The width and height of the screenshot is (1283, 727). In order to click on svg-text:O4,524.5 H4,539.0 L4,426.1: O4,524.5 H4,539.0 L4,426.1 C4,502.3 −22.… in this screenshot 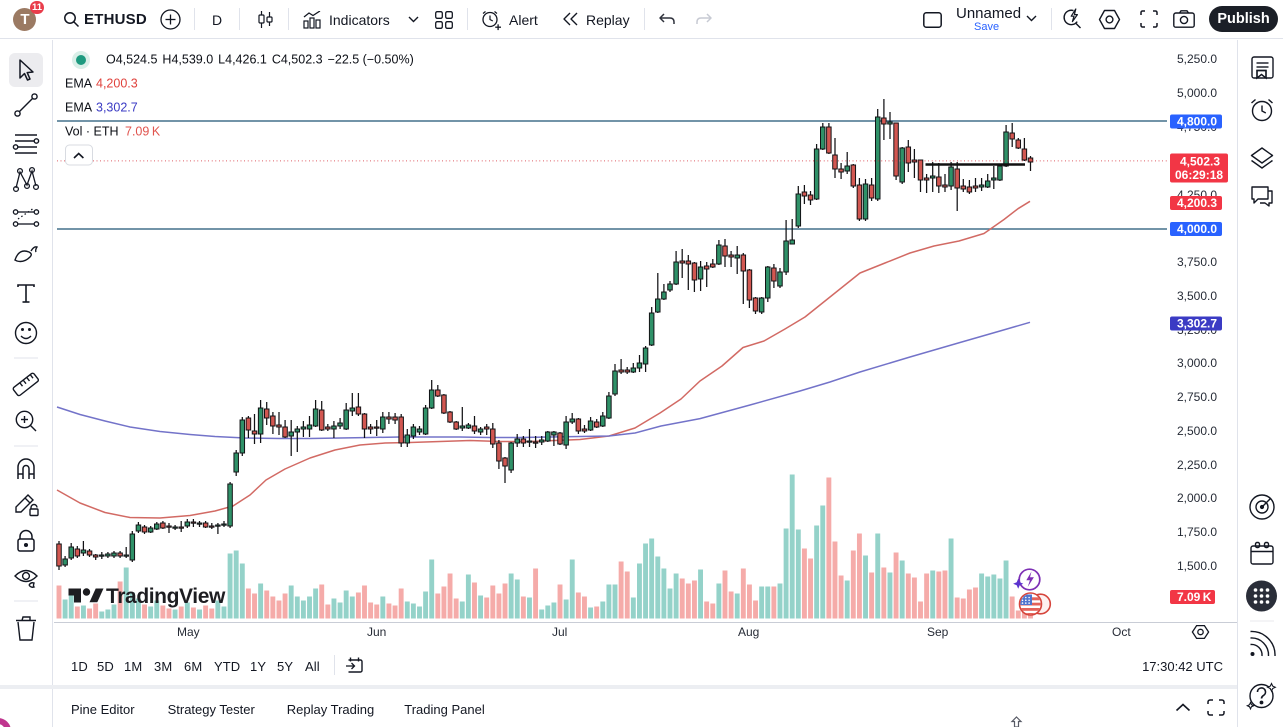, I will do `click(260, 60)`.